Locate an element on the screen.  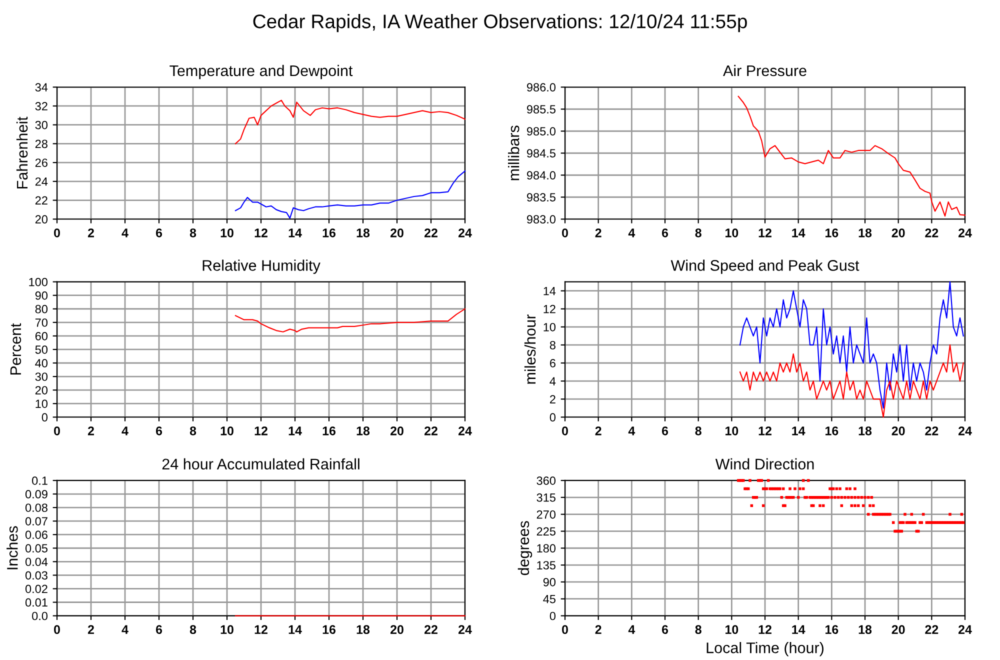
y-tick-label: 14 is located at coordinates (550, 291).